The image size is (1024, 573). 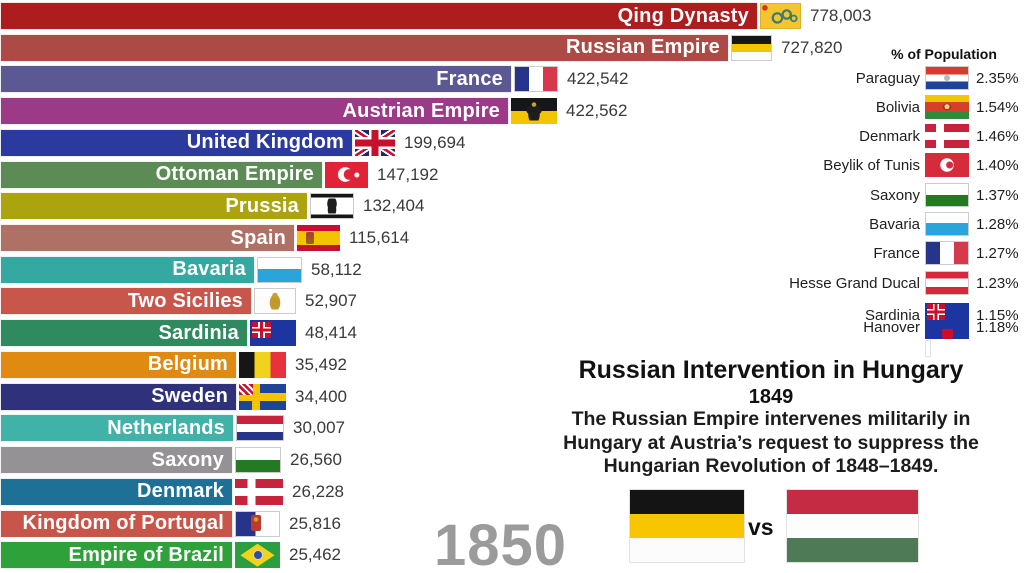 I want to click on side-country-label: Beylik of Tunis, so click(x=871, y=165).